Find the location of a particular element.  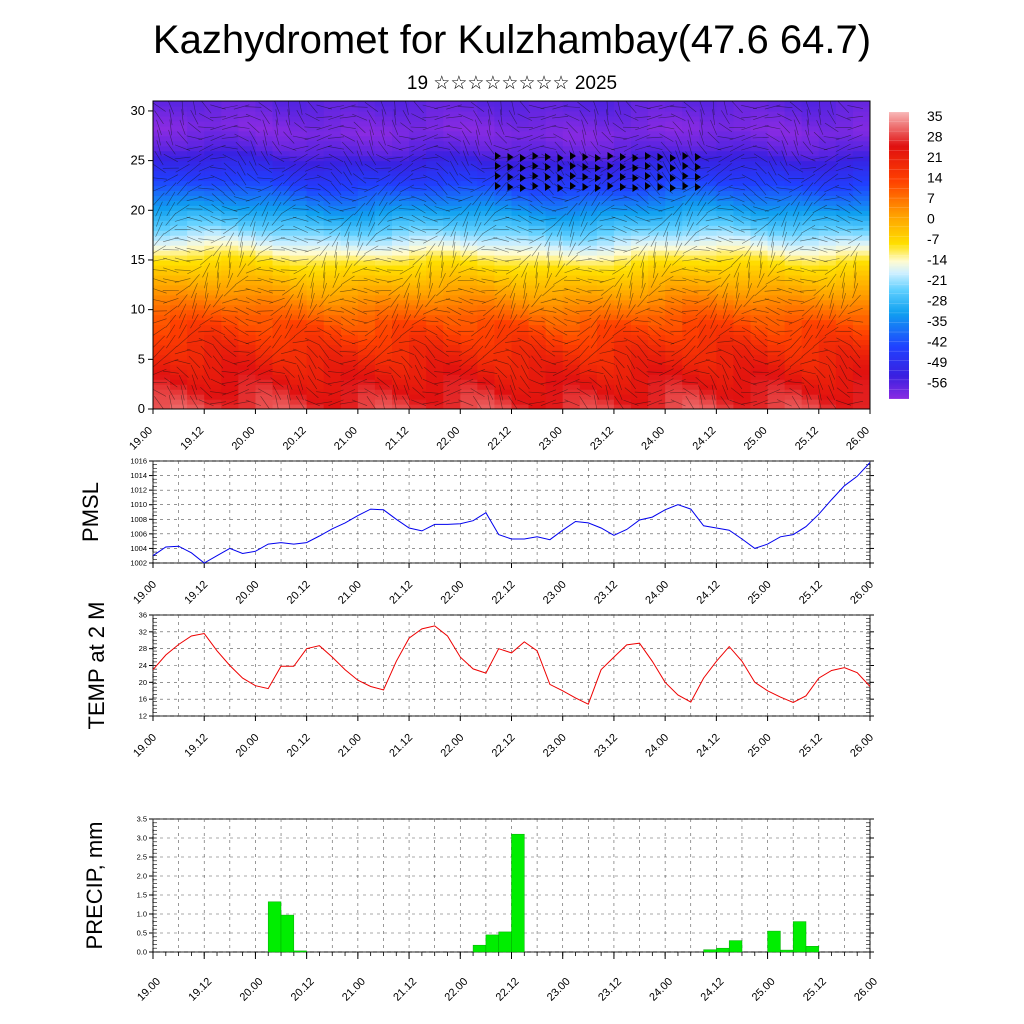

temp-ytick-label: 32 is located at coordinates (143, 631).